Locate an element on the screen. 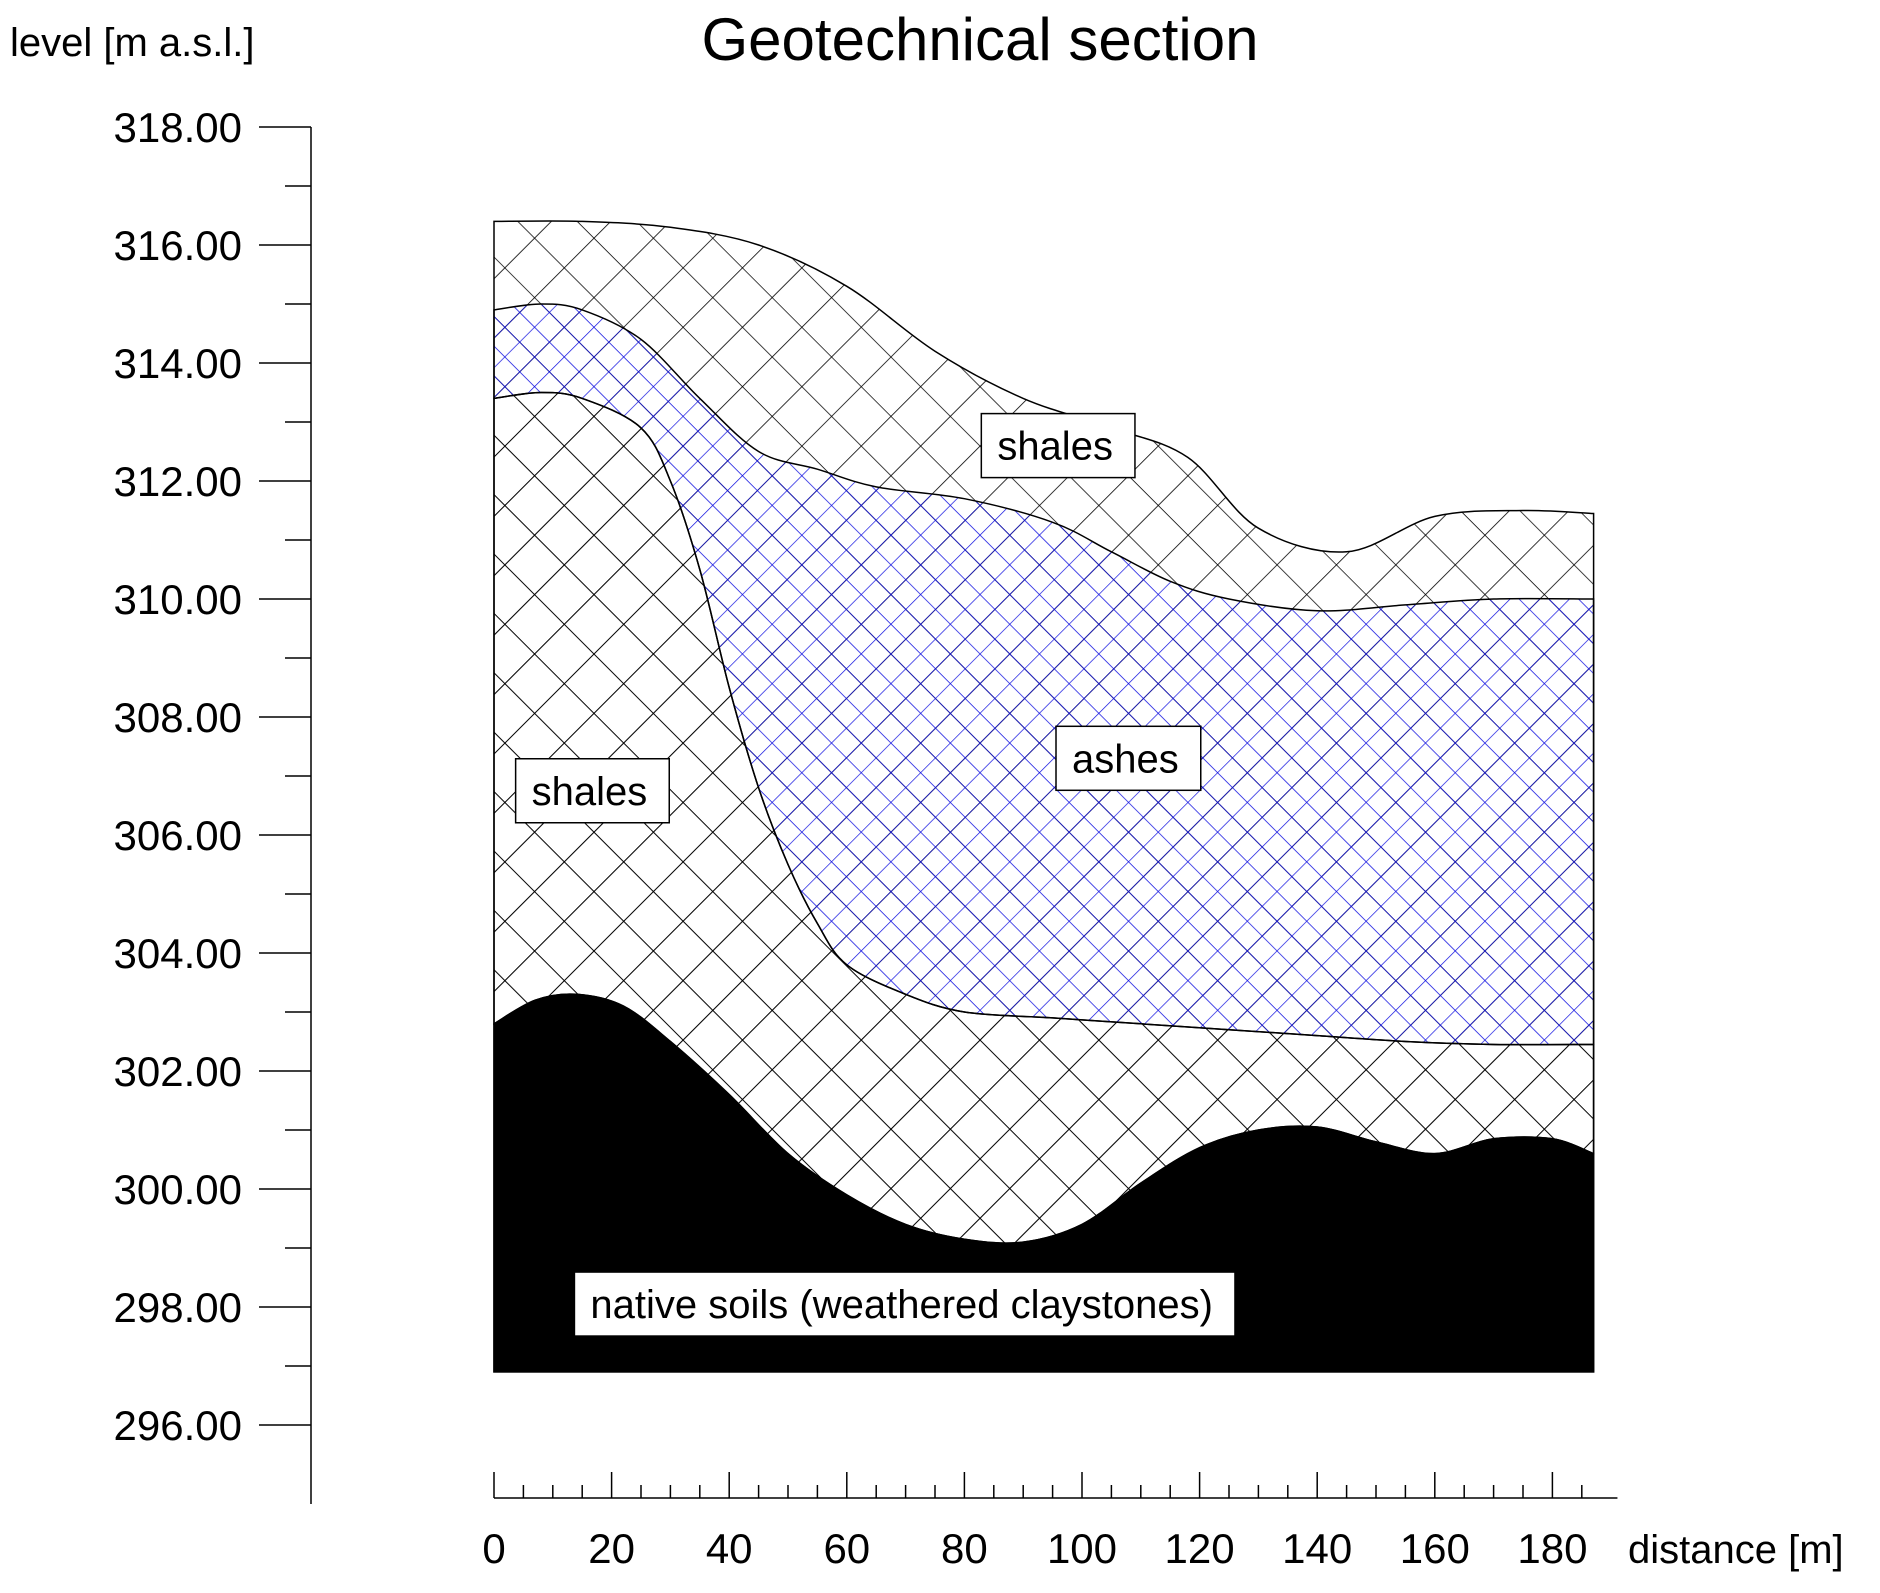 The height and width of the screenshot is (1593, 1880). y-tick-label: 304.00 is located at coordinates (178, 953).